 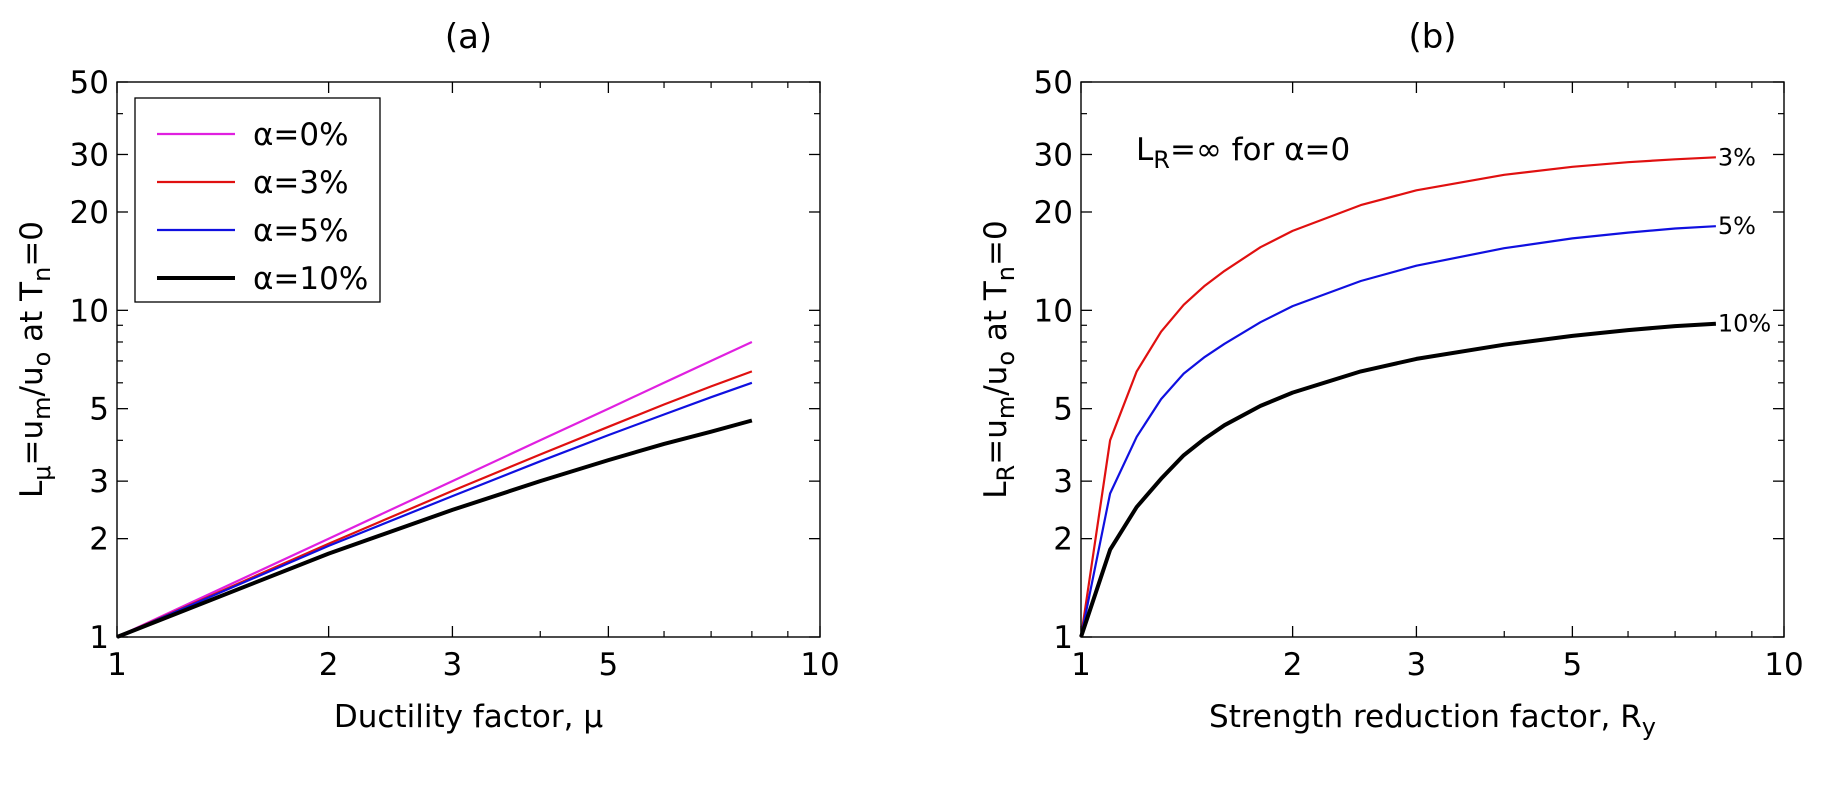 What do you see at coordinates (1432, 720) in the screenshot?
I see `x-axis-label: Strength reduction factor, Ry` at bounding box center [1432, 720].